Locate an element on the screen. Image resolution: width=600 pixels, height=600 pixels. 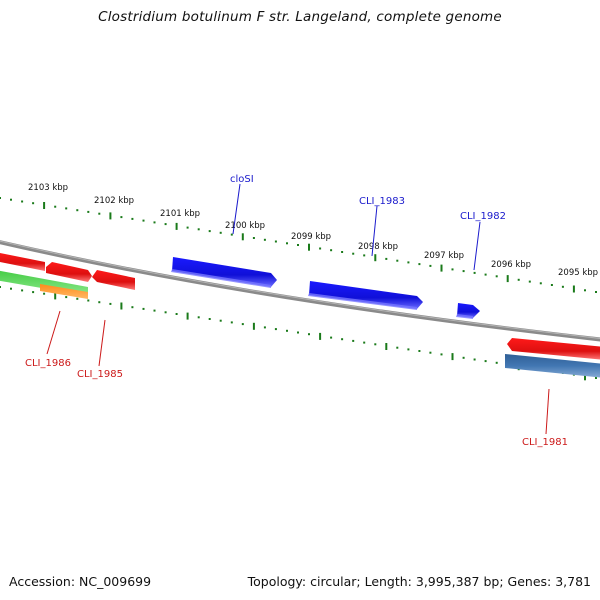
leader-cli1982 is located at coordinates (477, 246).